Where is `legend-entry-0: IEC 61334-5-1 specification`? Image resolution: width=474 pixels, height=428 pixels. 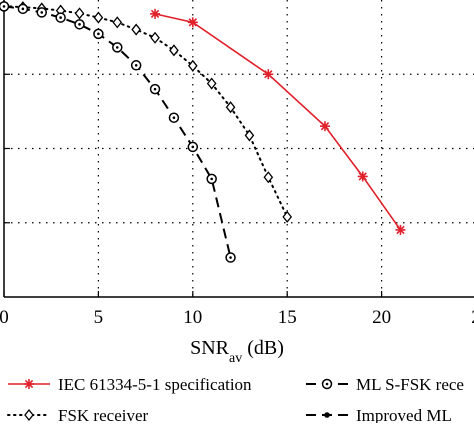
legend-entry-0: IEC 61334-5-1 specification is located at coordinates (130, 384).